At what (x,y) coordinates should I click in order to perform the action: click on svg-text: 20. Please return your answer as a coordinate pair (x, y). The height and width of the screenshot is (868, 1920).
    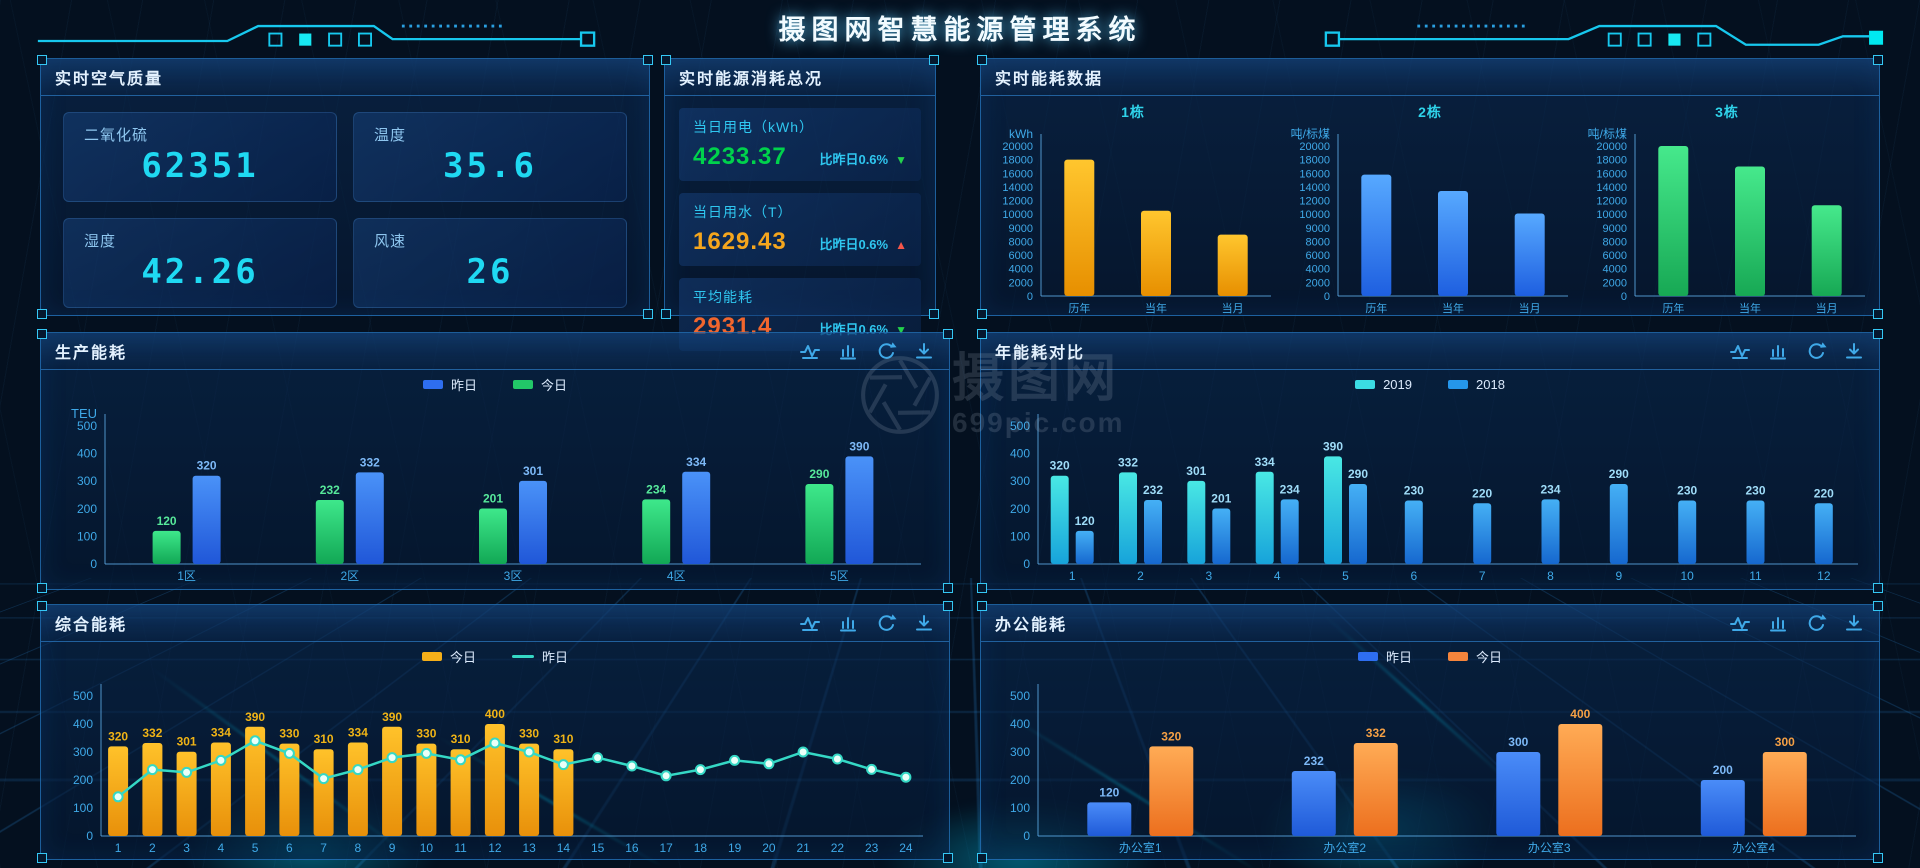
    Looking at the image, I should click on (769, 848).